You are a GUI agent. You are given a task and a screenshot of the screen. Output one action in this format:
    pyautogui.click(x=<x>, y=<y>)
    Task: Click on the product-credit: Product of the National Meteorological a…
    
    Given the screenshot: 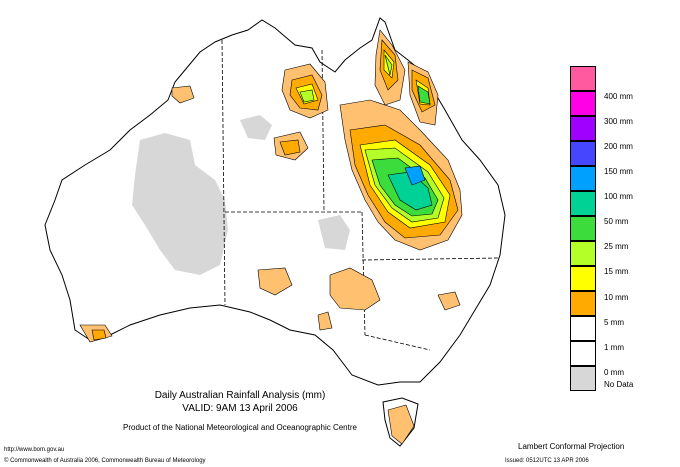 What is the action you would take?
    pyautogui.click(x=240, y=427)
    